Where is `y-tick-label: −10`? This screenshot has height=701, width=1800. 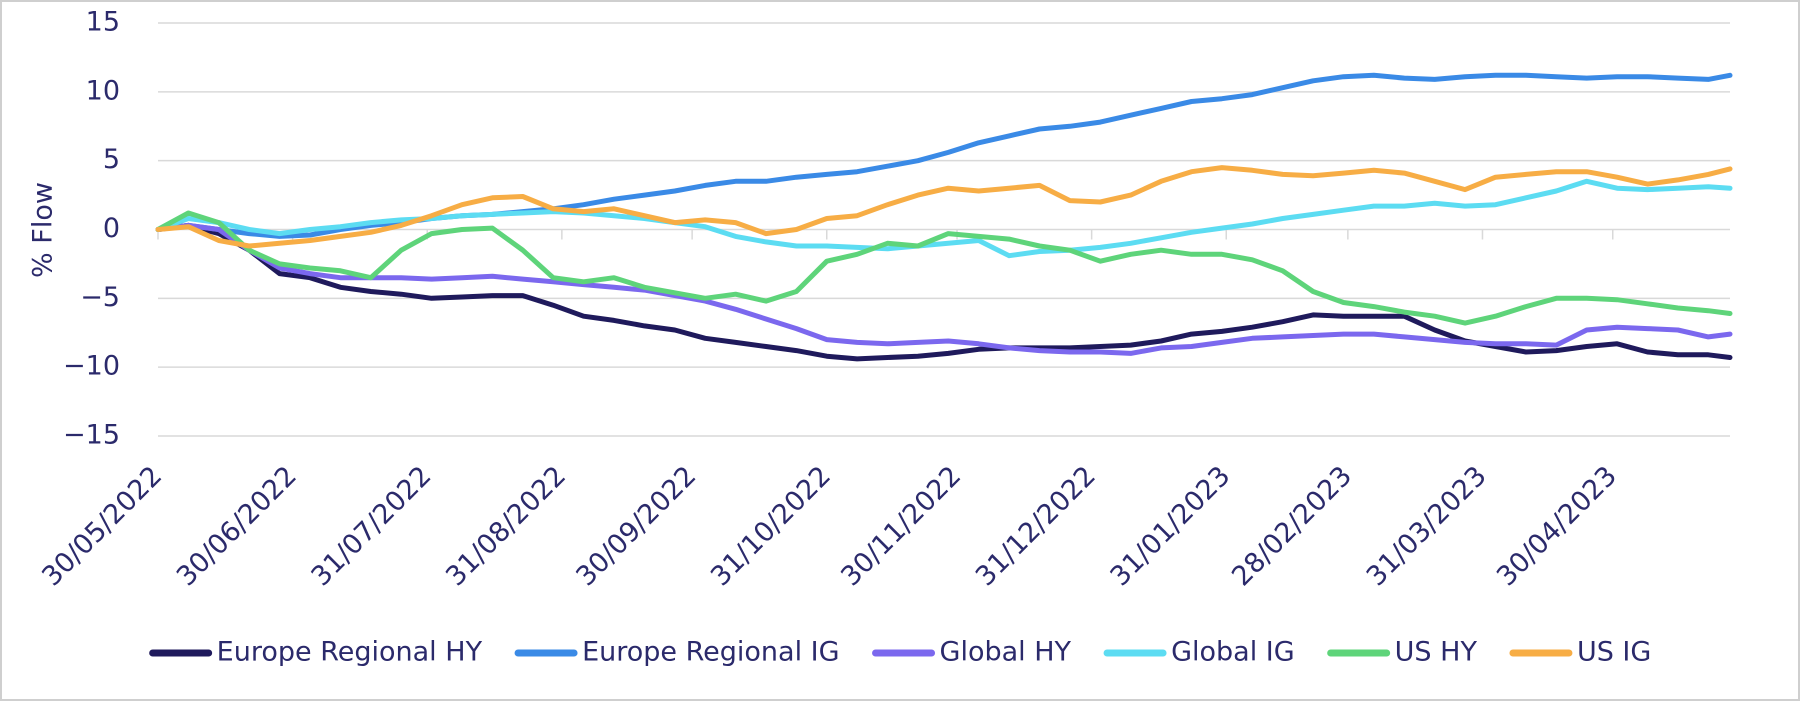
y-tick-label: −10 is located at coordinates (91, 366).